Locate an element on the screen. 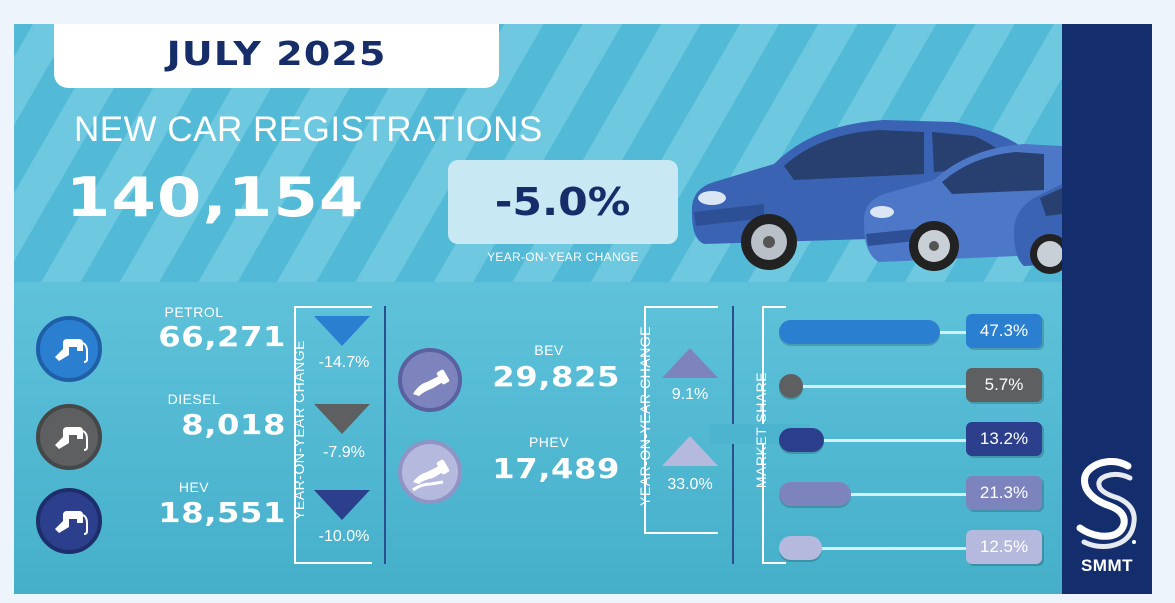  share-bar-diesel is located at coordinates (791, 386).